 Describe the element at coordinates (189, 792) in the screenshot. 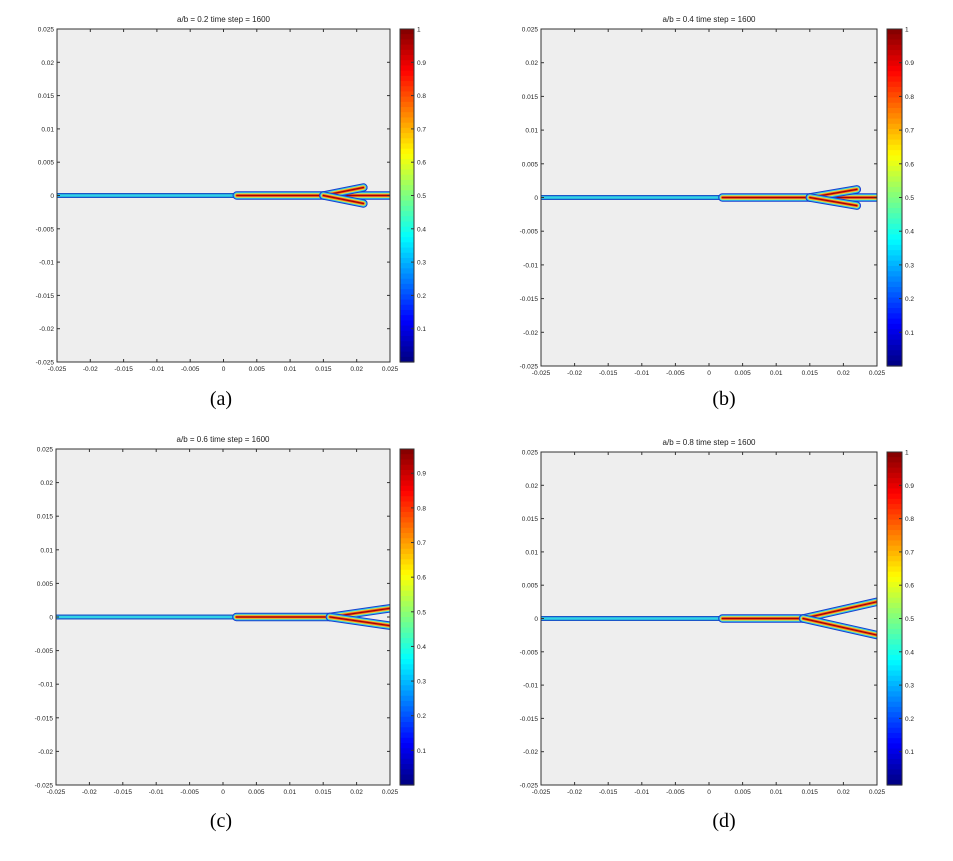

I see `x-tick-label-c-4: -0.005` at that location.